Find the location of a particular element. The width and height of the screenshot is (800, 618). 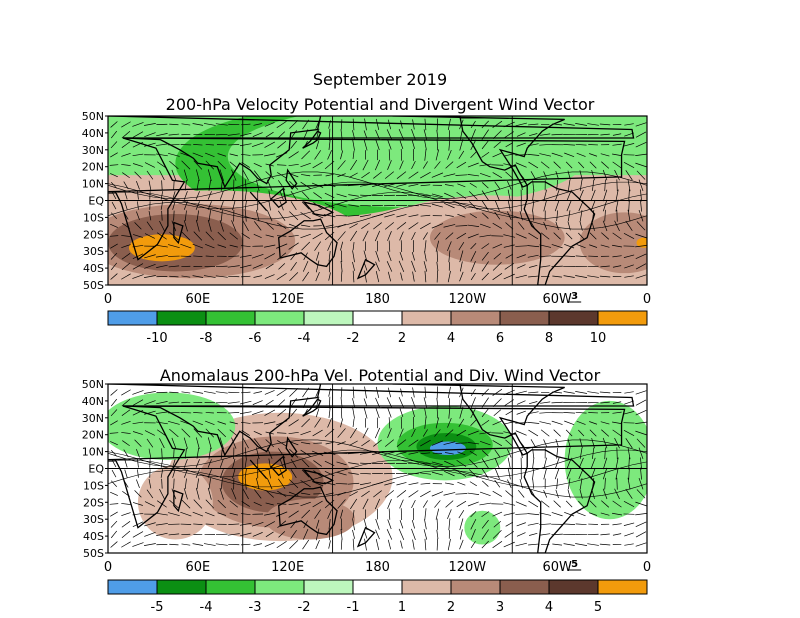

x-tick-label: 60W is located at coordinates (557, 299).